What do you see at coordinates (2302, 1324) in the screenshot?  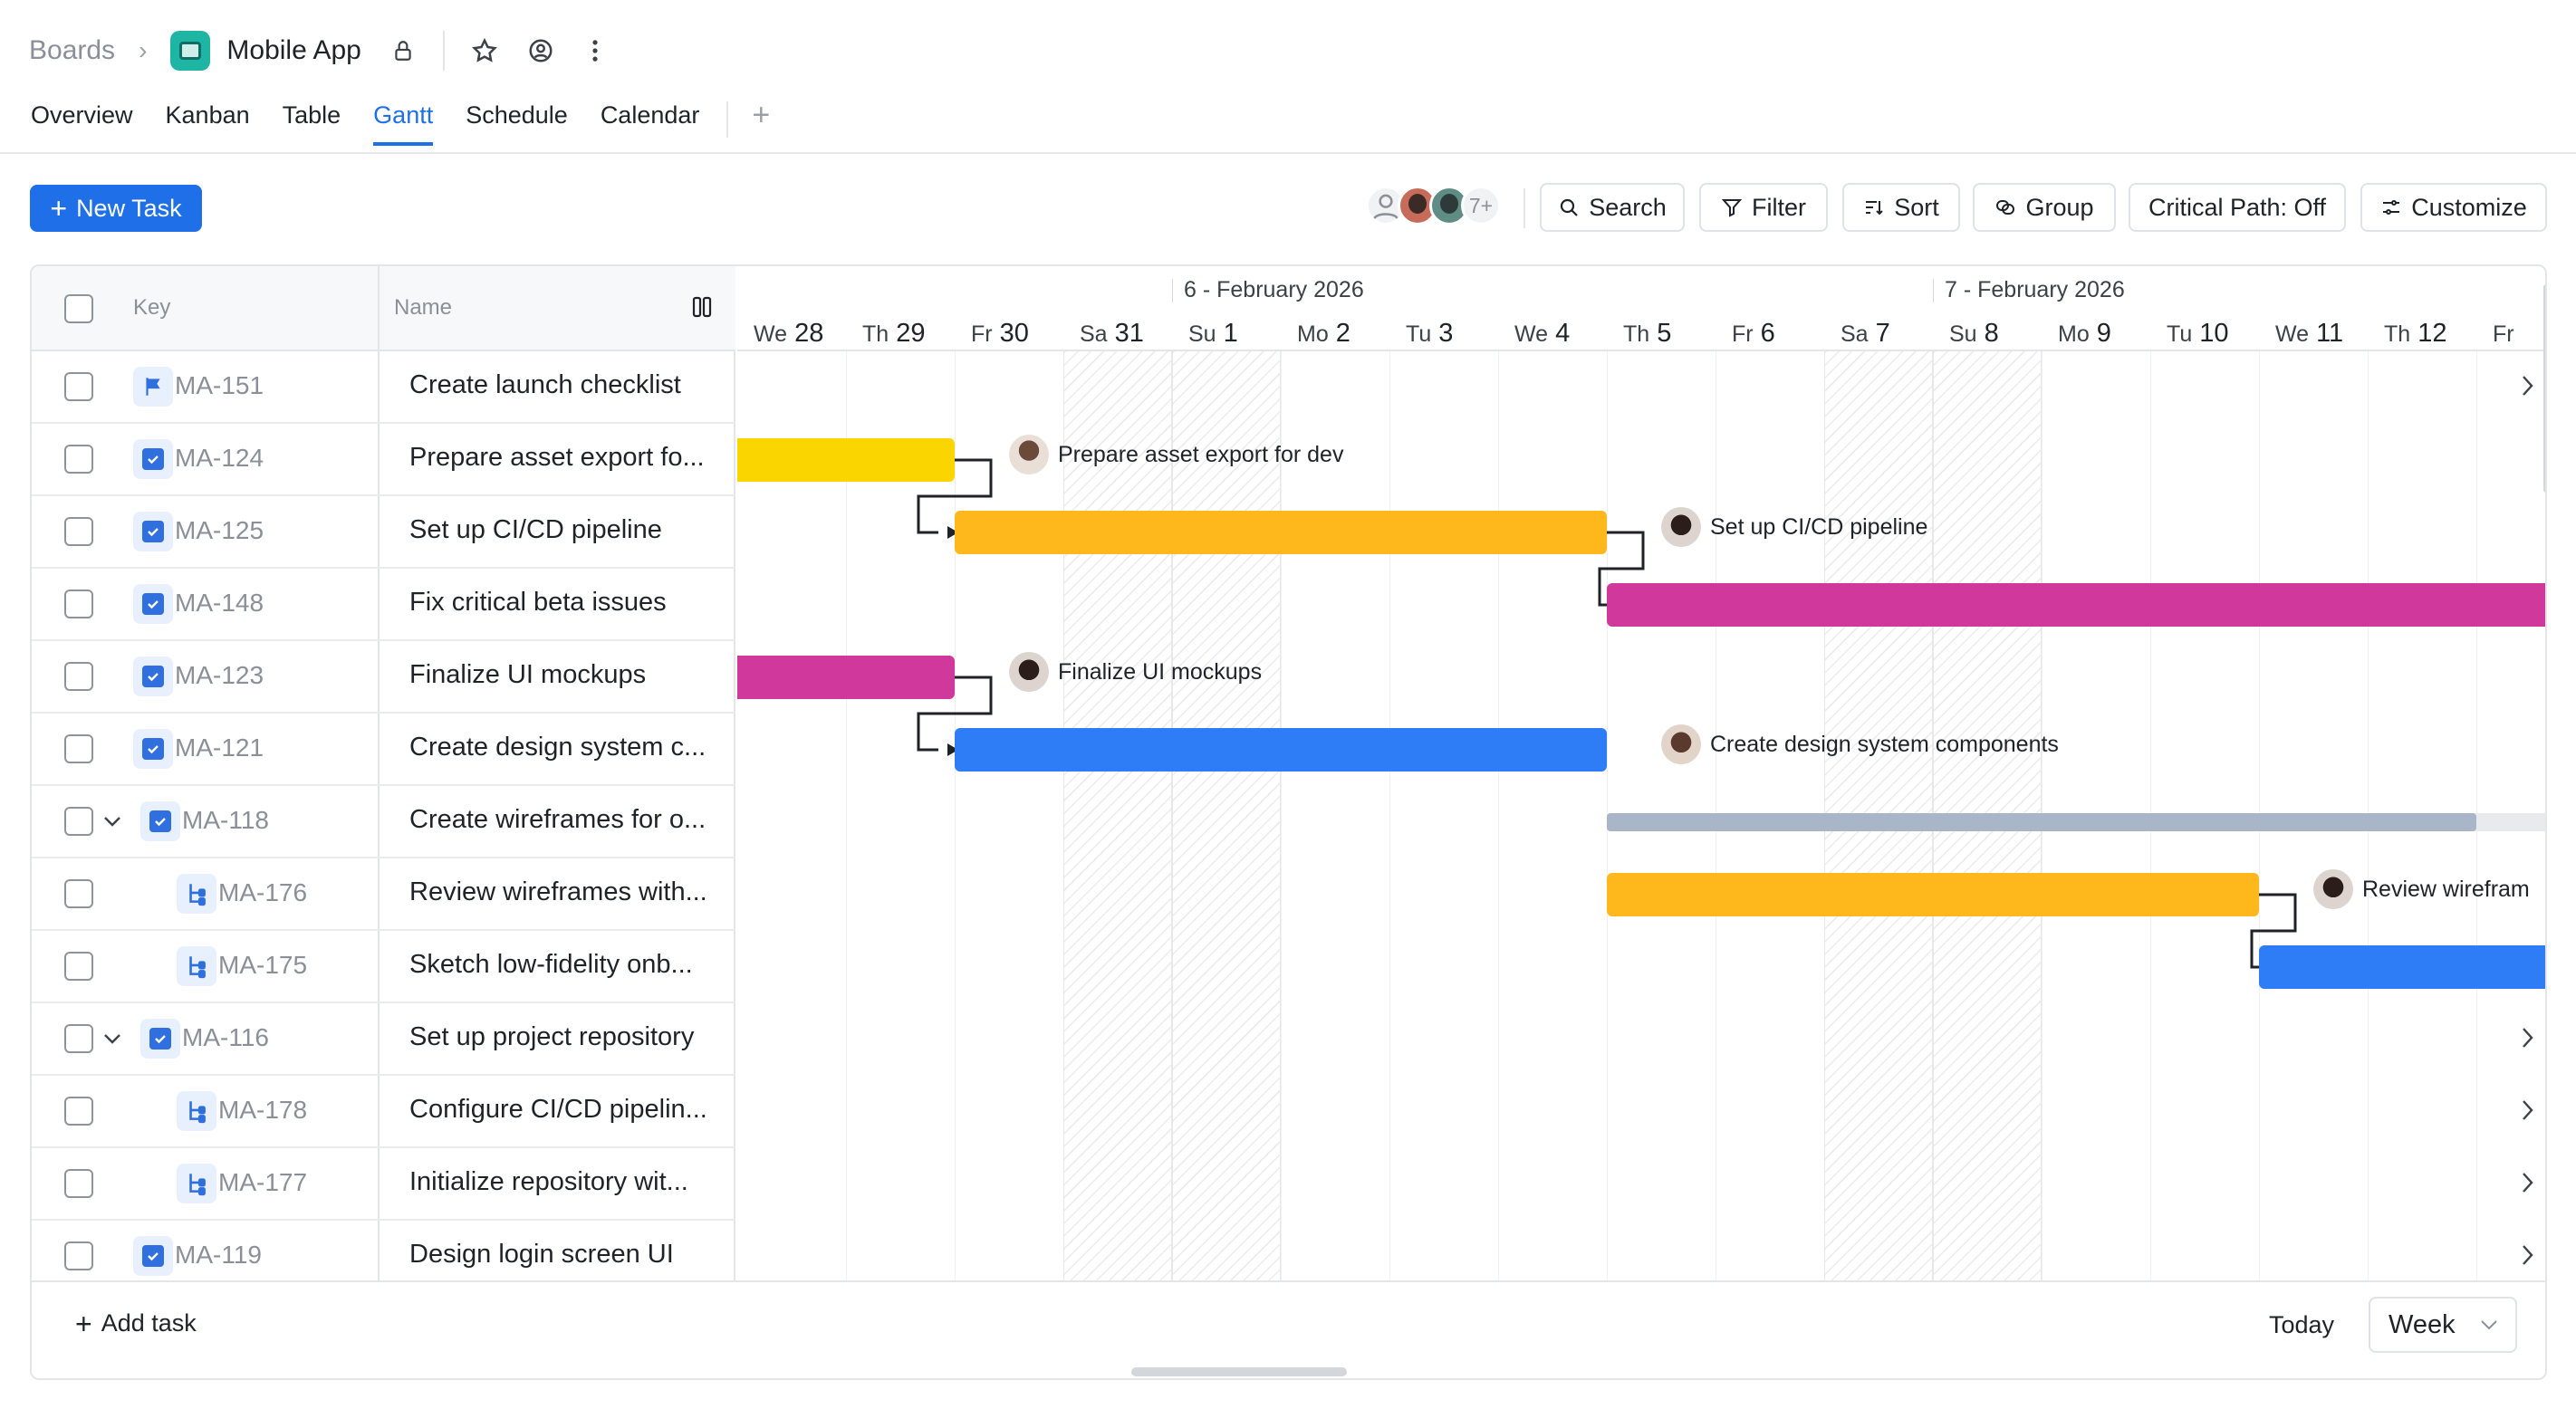 I see `today-button: Today` at bounding box center [2302, 1324].